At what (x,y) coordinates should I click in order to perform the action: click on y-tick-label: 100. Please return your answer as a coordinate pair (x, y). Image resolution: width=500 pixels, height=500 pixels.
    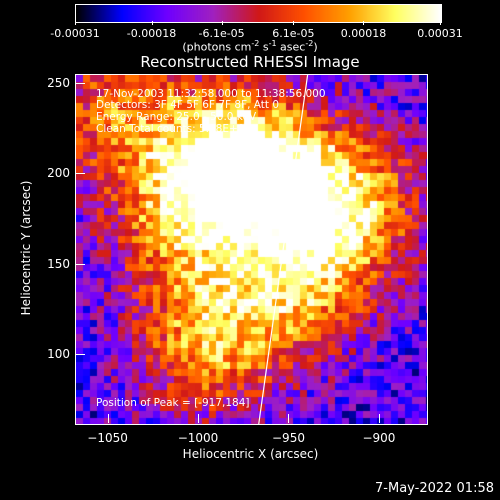
    Looking at the image, I should click on (58, 354).